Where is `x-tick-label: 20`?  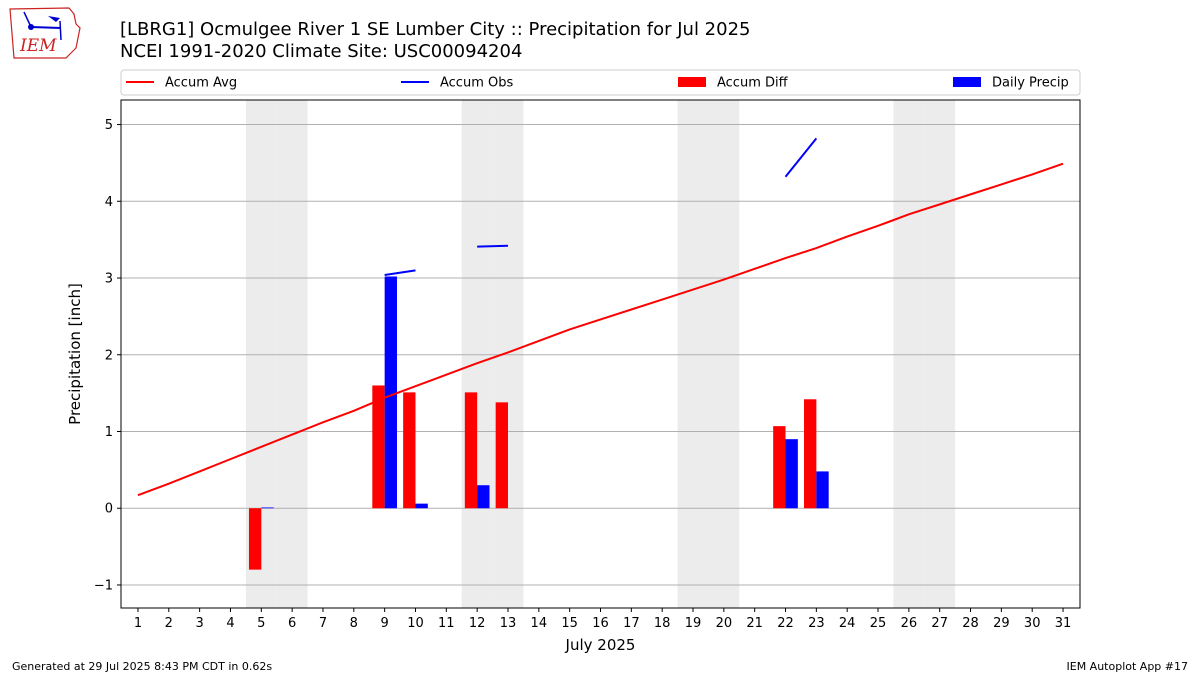
x-tick-label: 20 is located at coordinates (724, 623).